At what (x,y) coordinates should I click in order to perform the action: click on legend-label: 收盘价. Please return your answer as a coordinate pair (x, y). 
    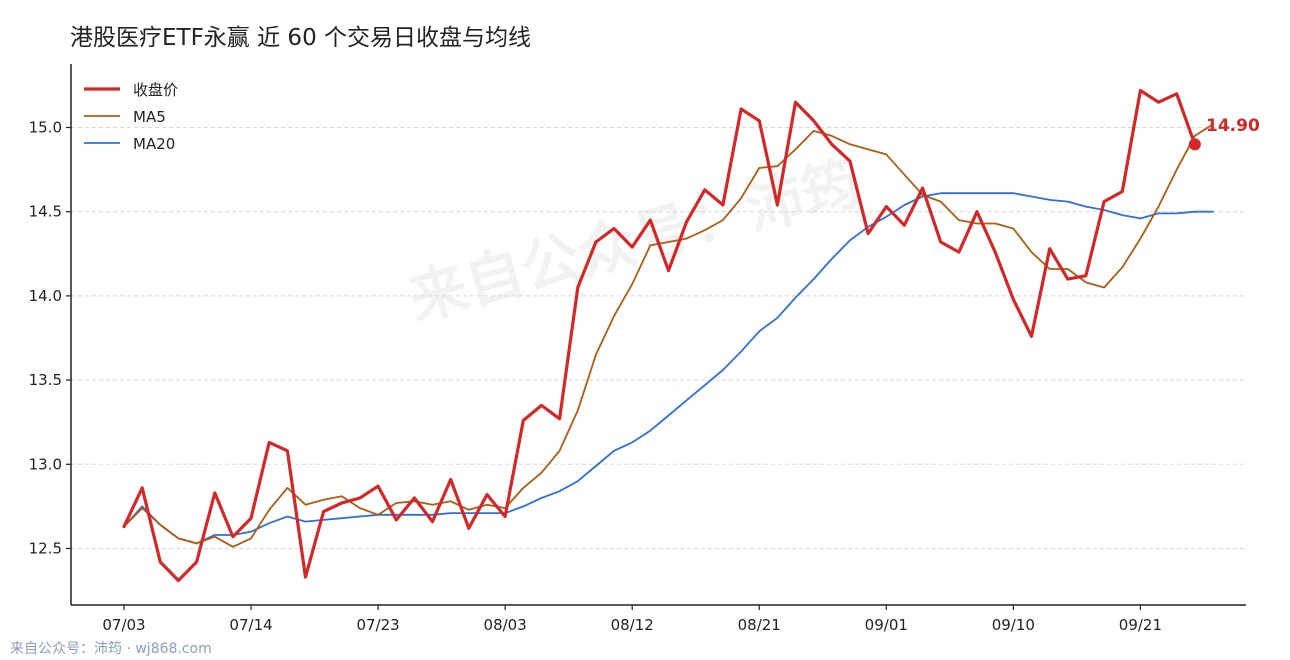
    Looking at the image, I should click on (155, 90).